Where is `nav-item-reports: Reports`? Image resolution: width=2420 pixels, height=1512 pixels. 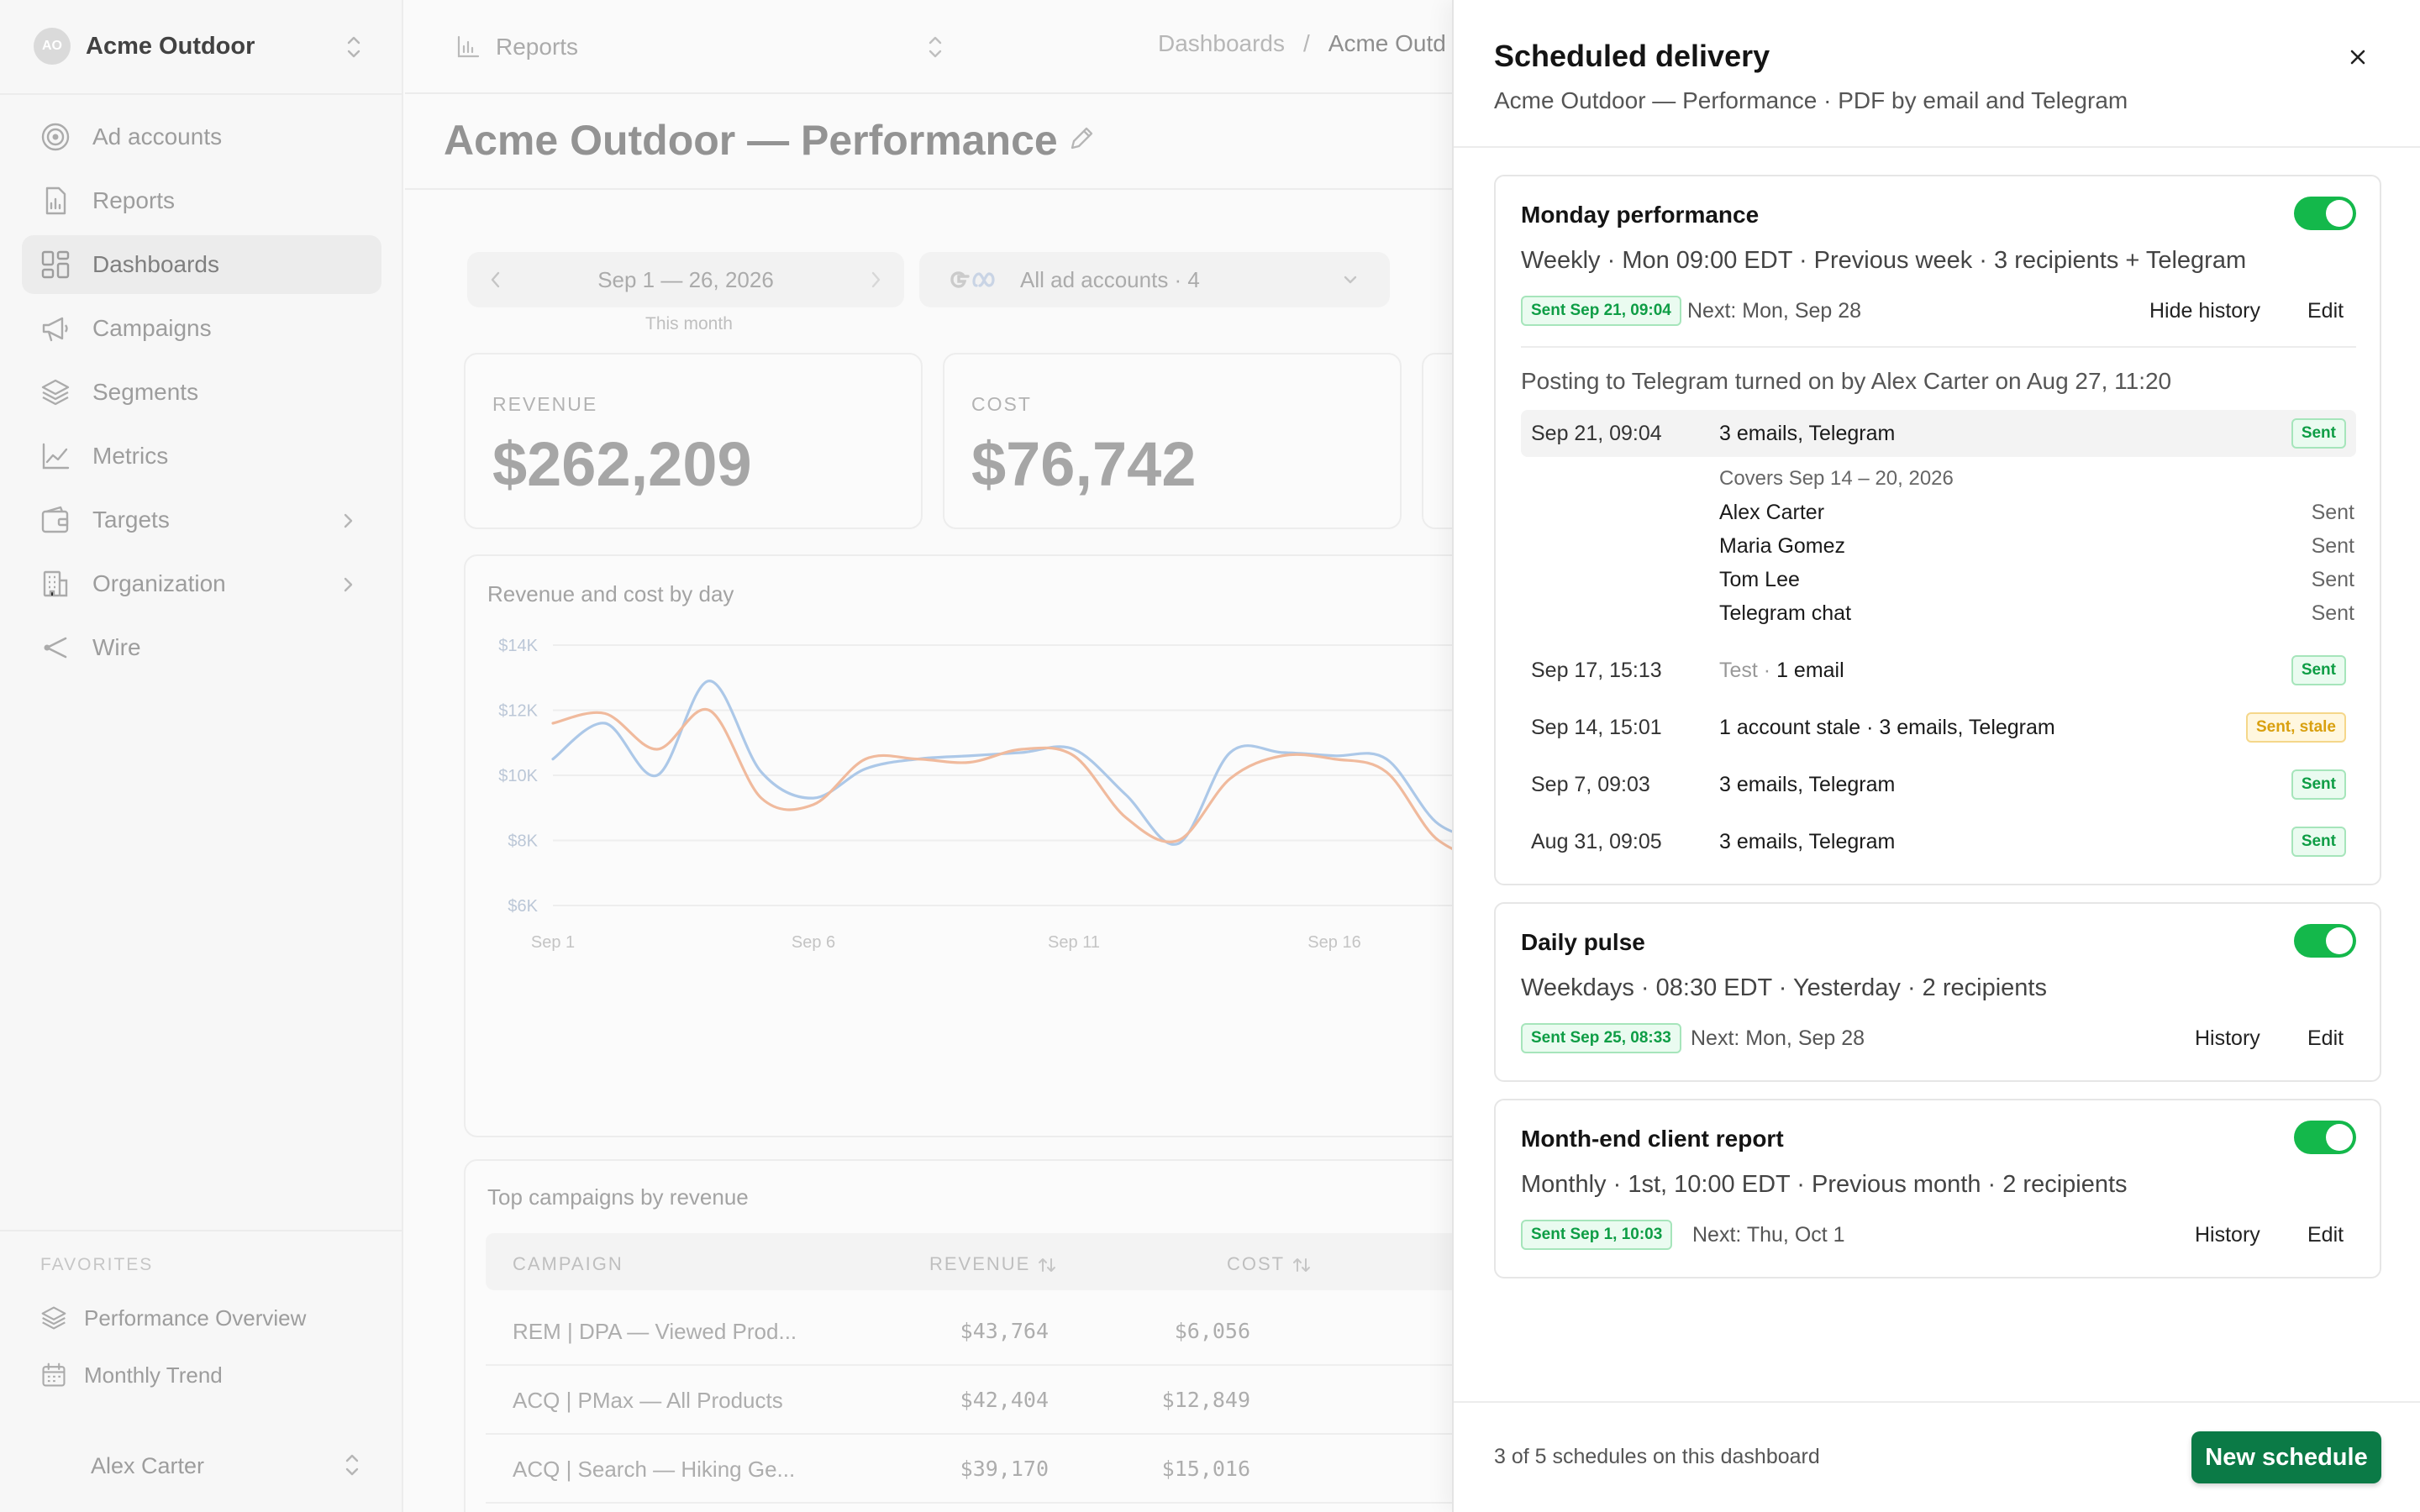
nav-item-reports: Reports is located at coordinates (202, 200).